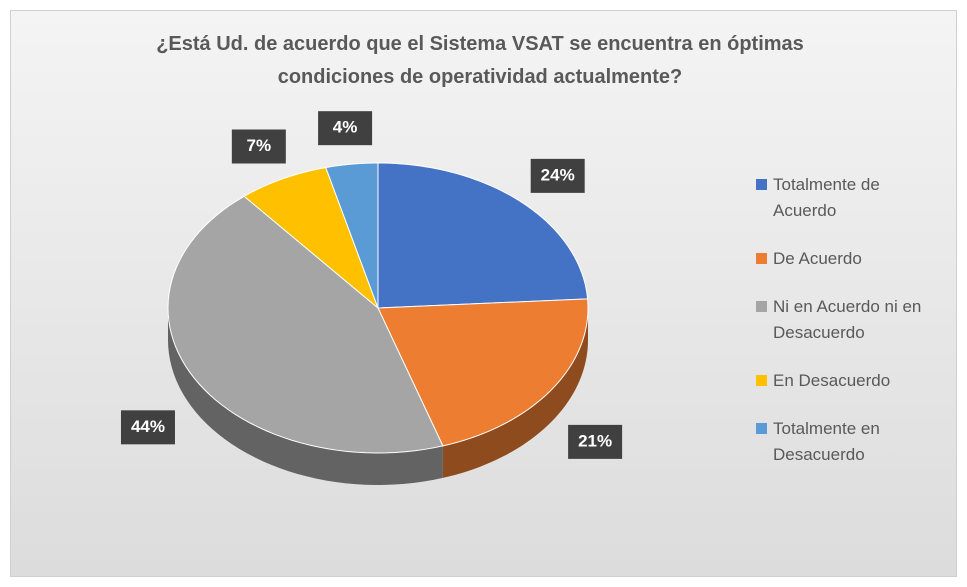 The width and height of the screenshot is (967, 587). I want to click on data-label: 4%, so click(345, 127).